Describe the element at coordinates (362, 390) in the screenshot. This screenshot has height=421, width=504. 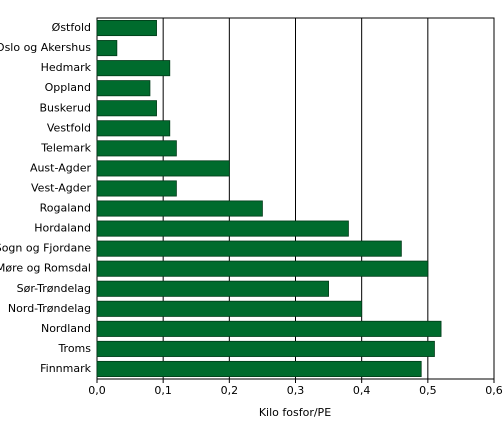
I see `x-tick-label: 0,4` at that location.